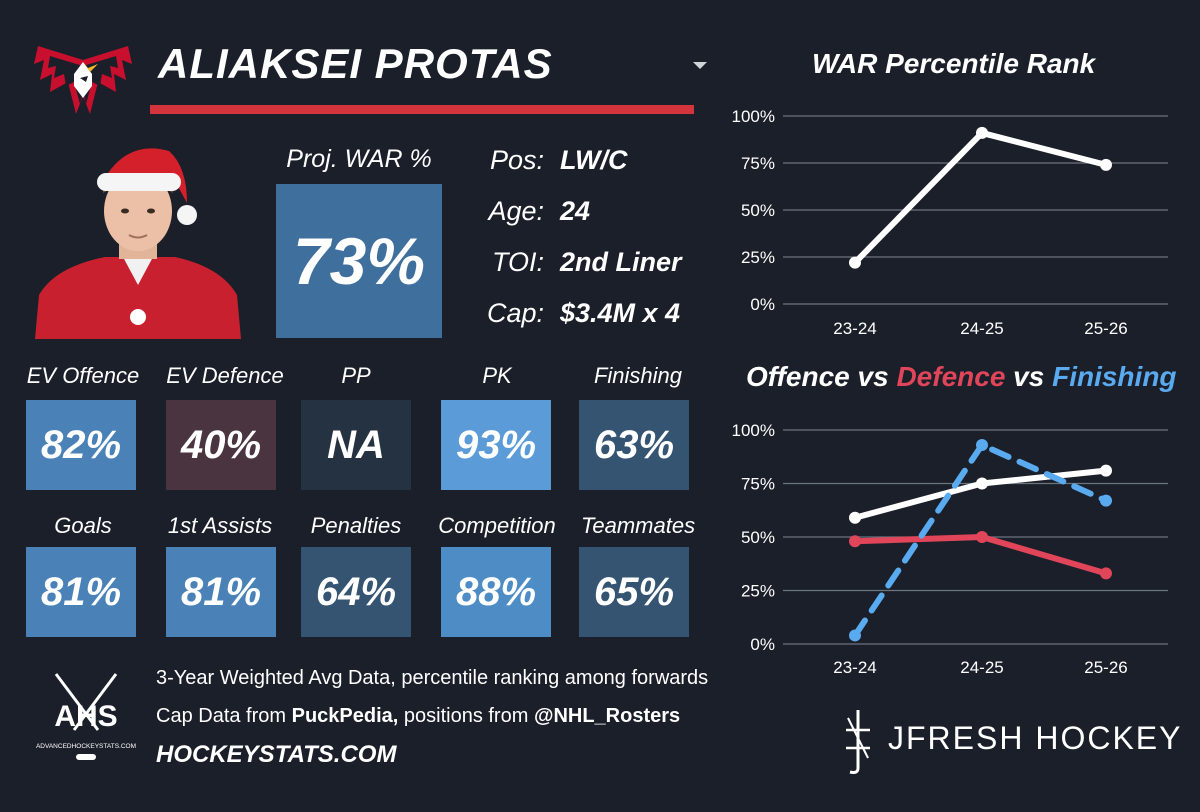  Describe the element at coordinates (497, 375) in the screenshot. I see `tile-label-pk: PK` at that location.